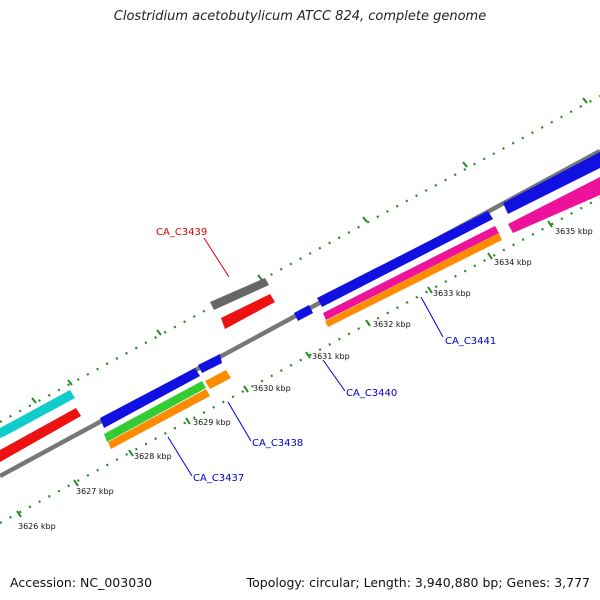 Image resolution: width=600 pixels, height=600 pixels. Describe the element at coordinates (180, 456) in the screenshot. I see `leader-ca-c3437` at that location.